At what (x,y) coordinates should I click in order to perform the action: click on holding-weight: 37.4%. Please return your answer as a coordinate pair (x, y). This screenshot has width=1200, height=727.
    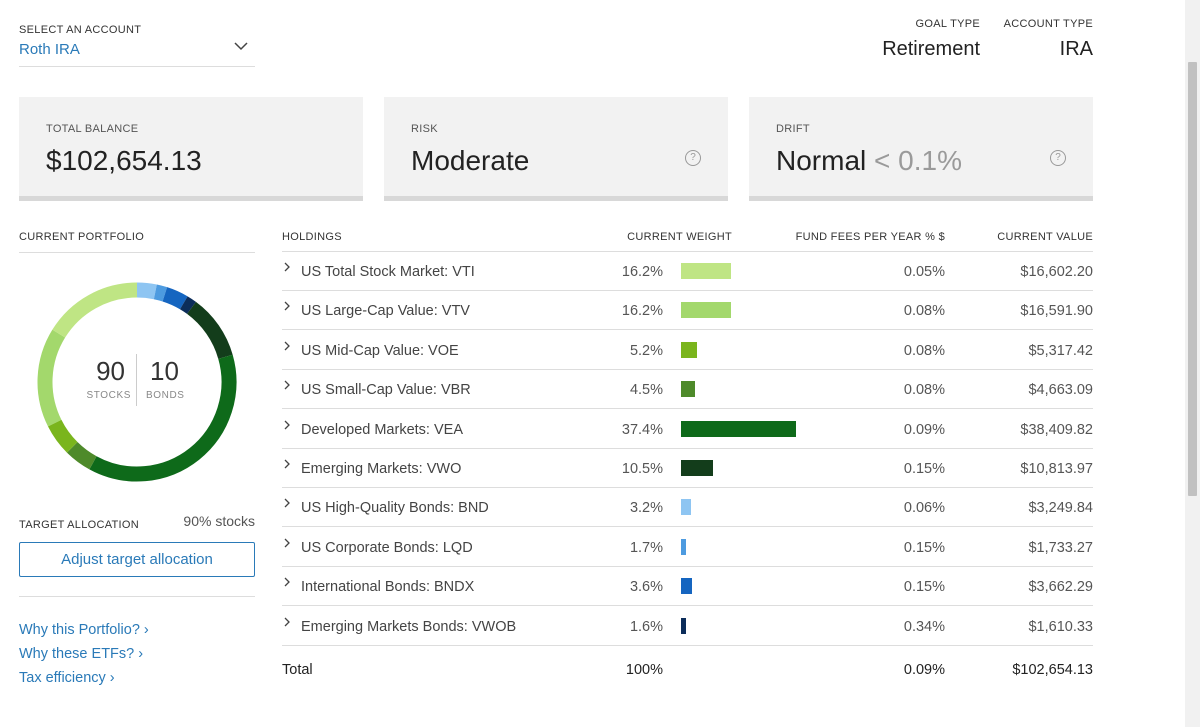
    Looking at the image, I should click on (642, 429).